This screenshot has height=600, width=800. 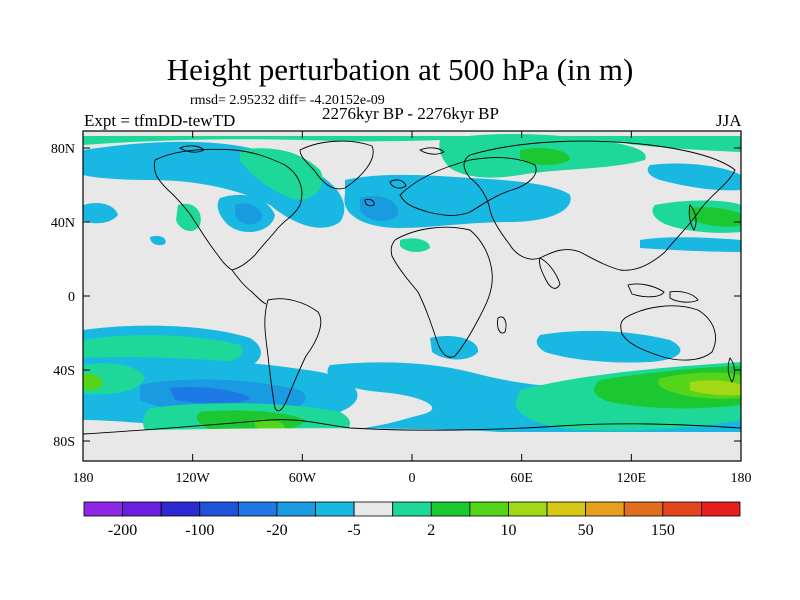 I want to click on experiment-label: Expt = tfmDD-tewTD, so click(x=160, y=120).